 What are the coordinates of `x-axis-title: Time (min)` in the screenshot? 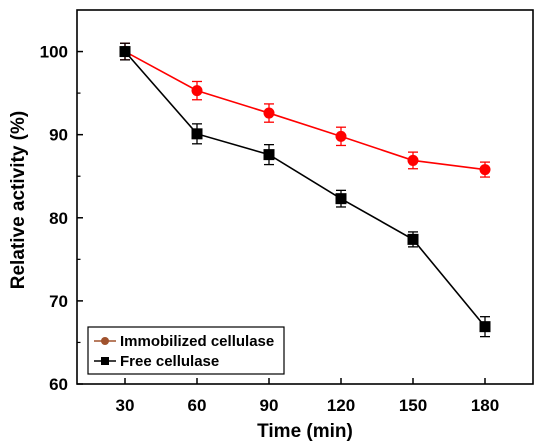 It's located at (305, 431).